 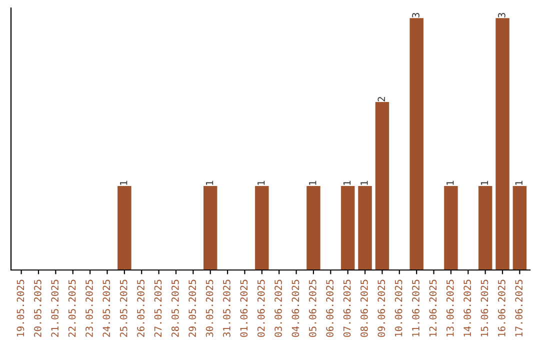 What do you see at coordinates (192, 308) in the screenshot?
I see `x-tick-label: 29.05.2025` at bounding box center [192, 308].